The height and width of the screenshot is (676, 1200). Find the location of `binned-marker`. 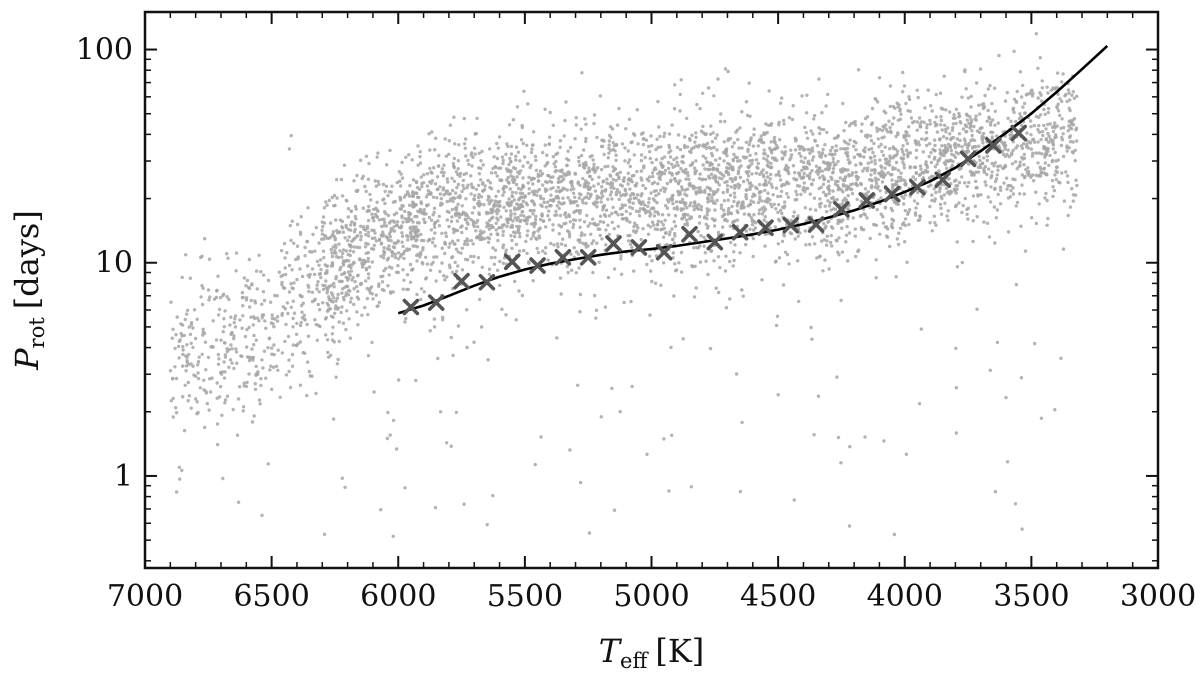

binned-marker is located at coordinates (537, 265).